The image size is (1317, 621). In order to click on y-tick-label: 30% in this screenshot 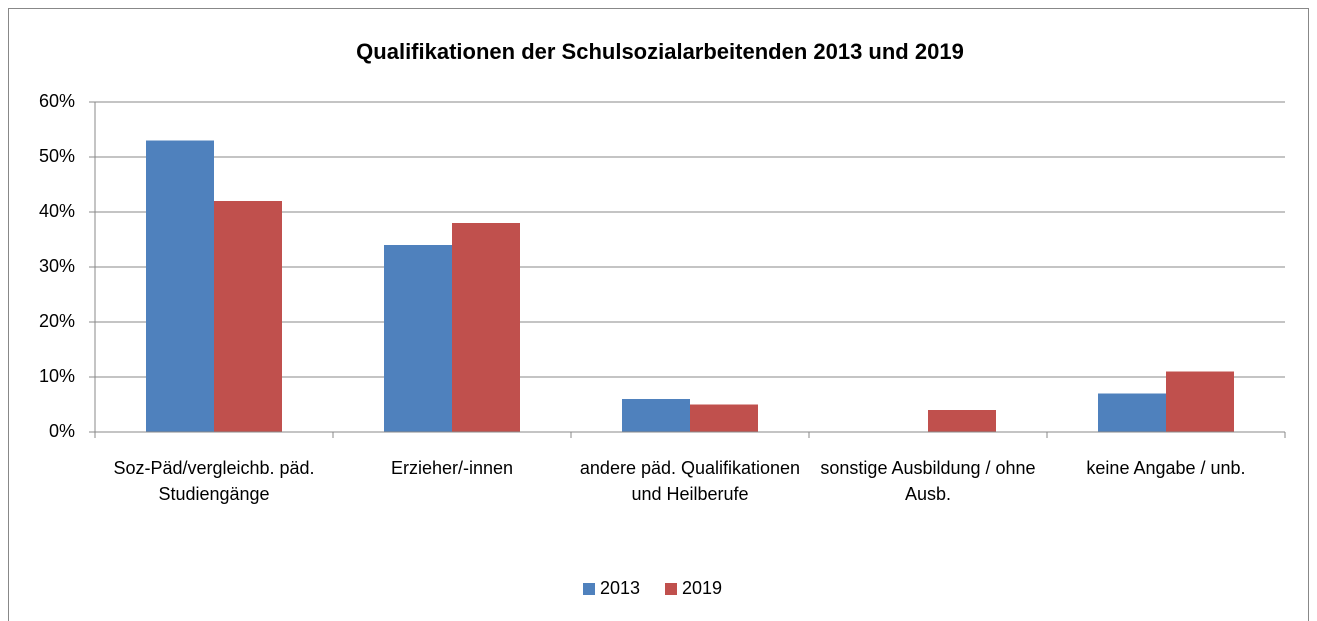, I will do `click(57, 266)`.